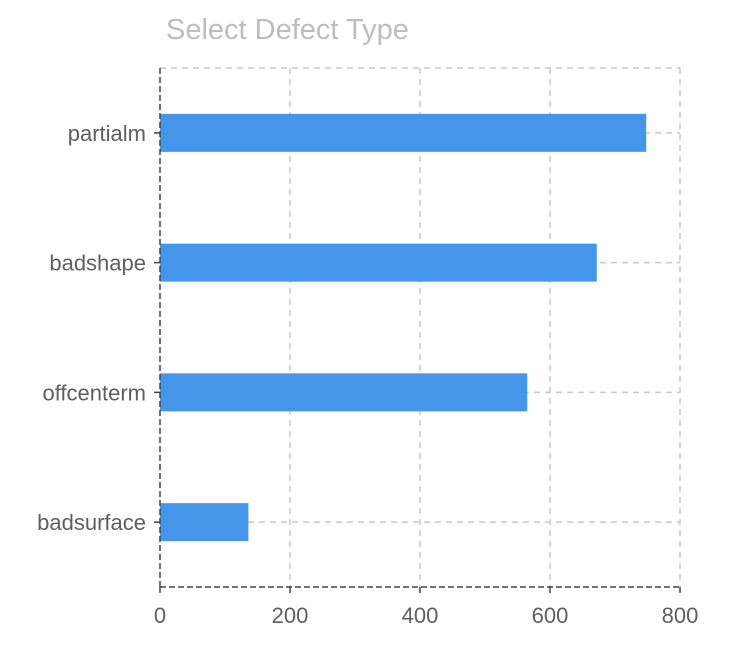 The width and height of the screenshot is (746, 668). Describe the element at coordinates (94, 392) in the screenshot. I see `category-label: offcenterm` at that location.